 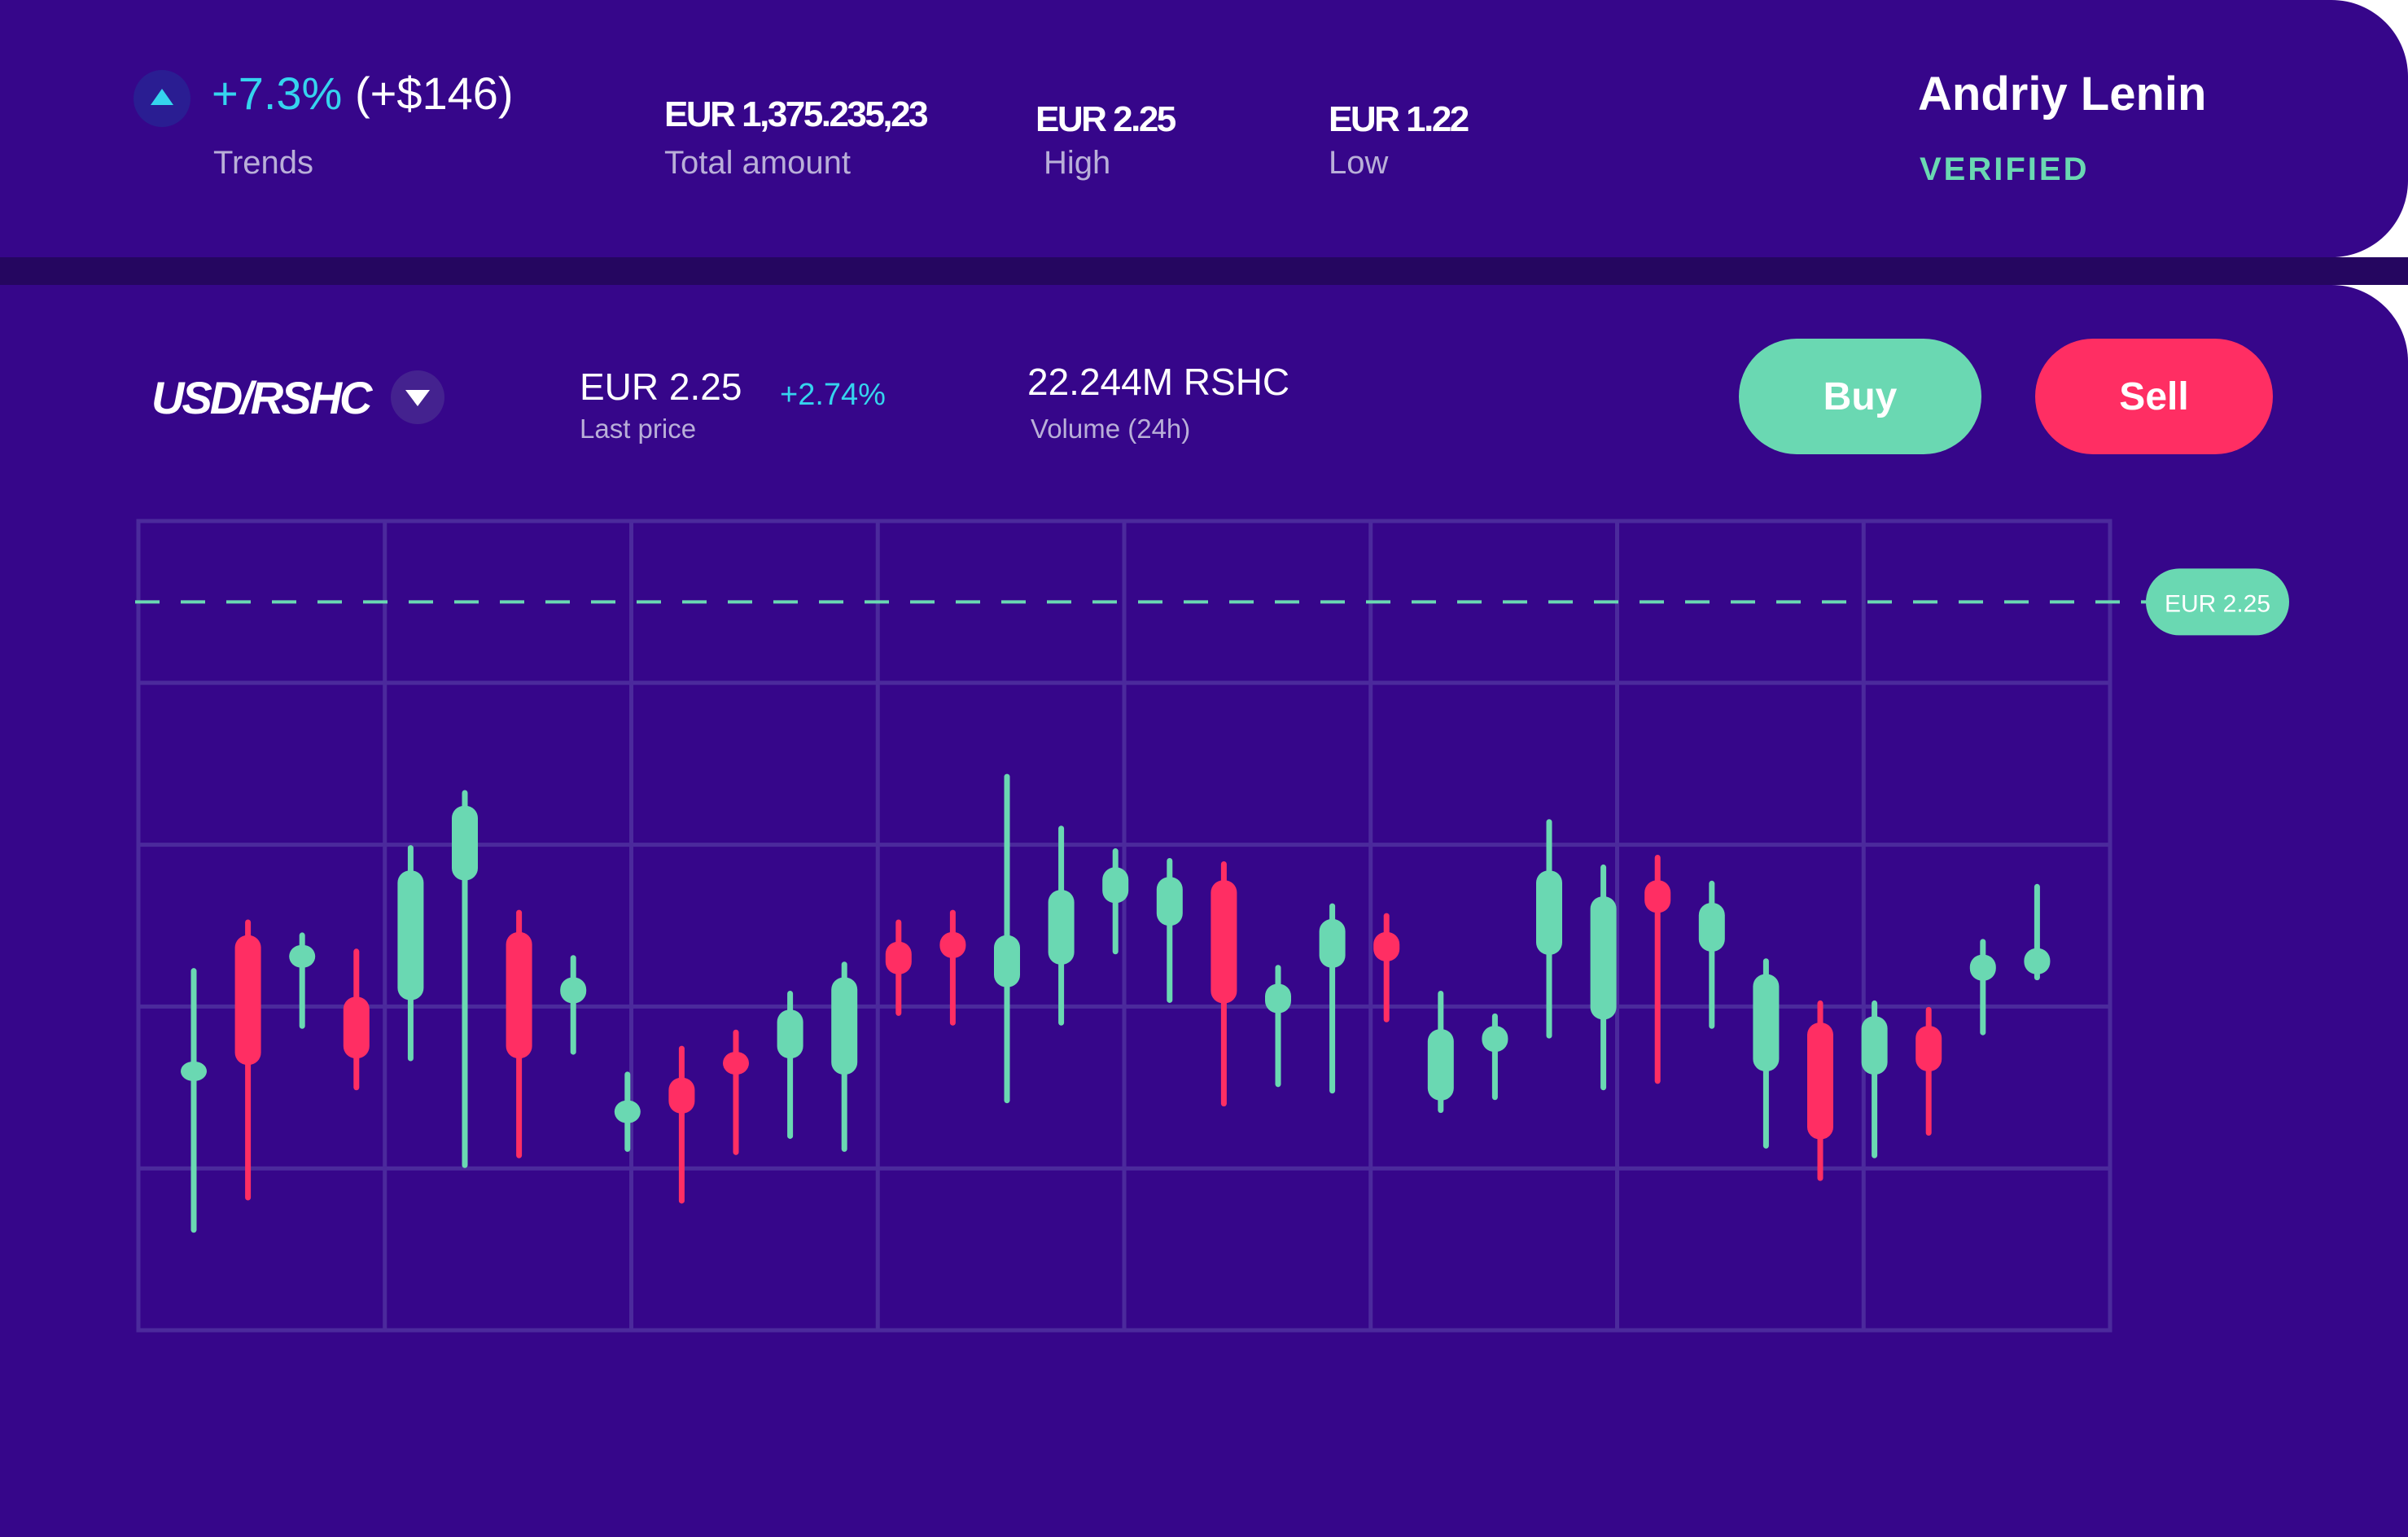 I want to click on low-label: Low, so click(x=1359, y=163).